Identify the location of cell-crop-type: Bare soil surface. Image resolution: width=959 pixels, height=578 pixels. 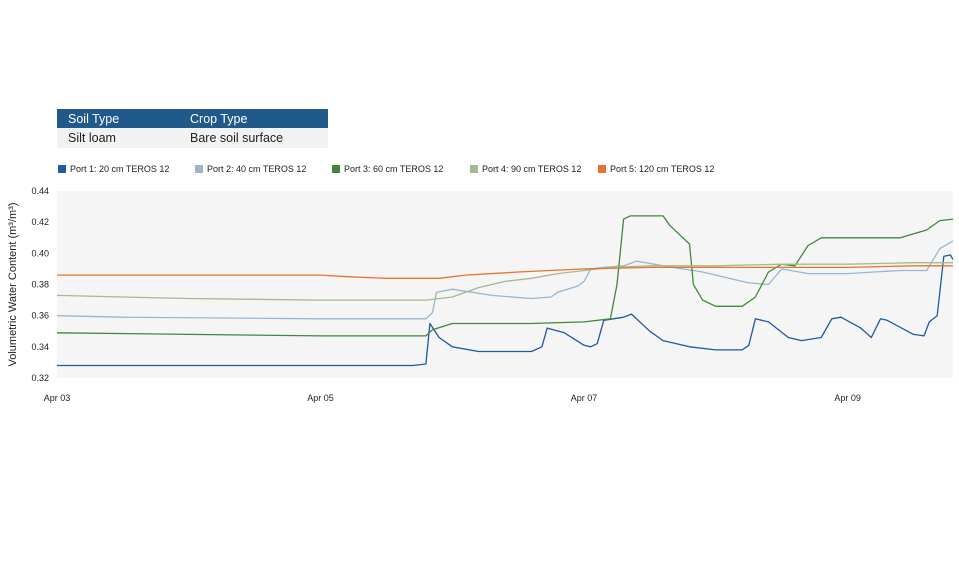
(237, 138).